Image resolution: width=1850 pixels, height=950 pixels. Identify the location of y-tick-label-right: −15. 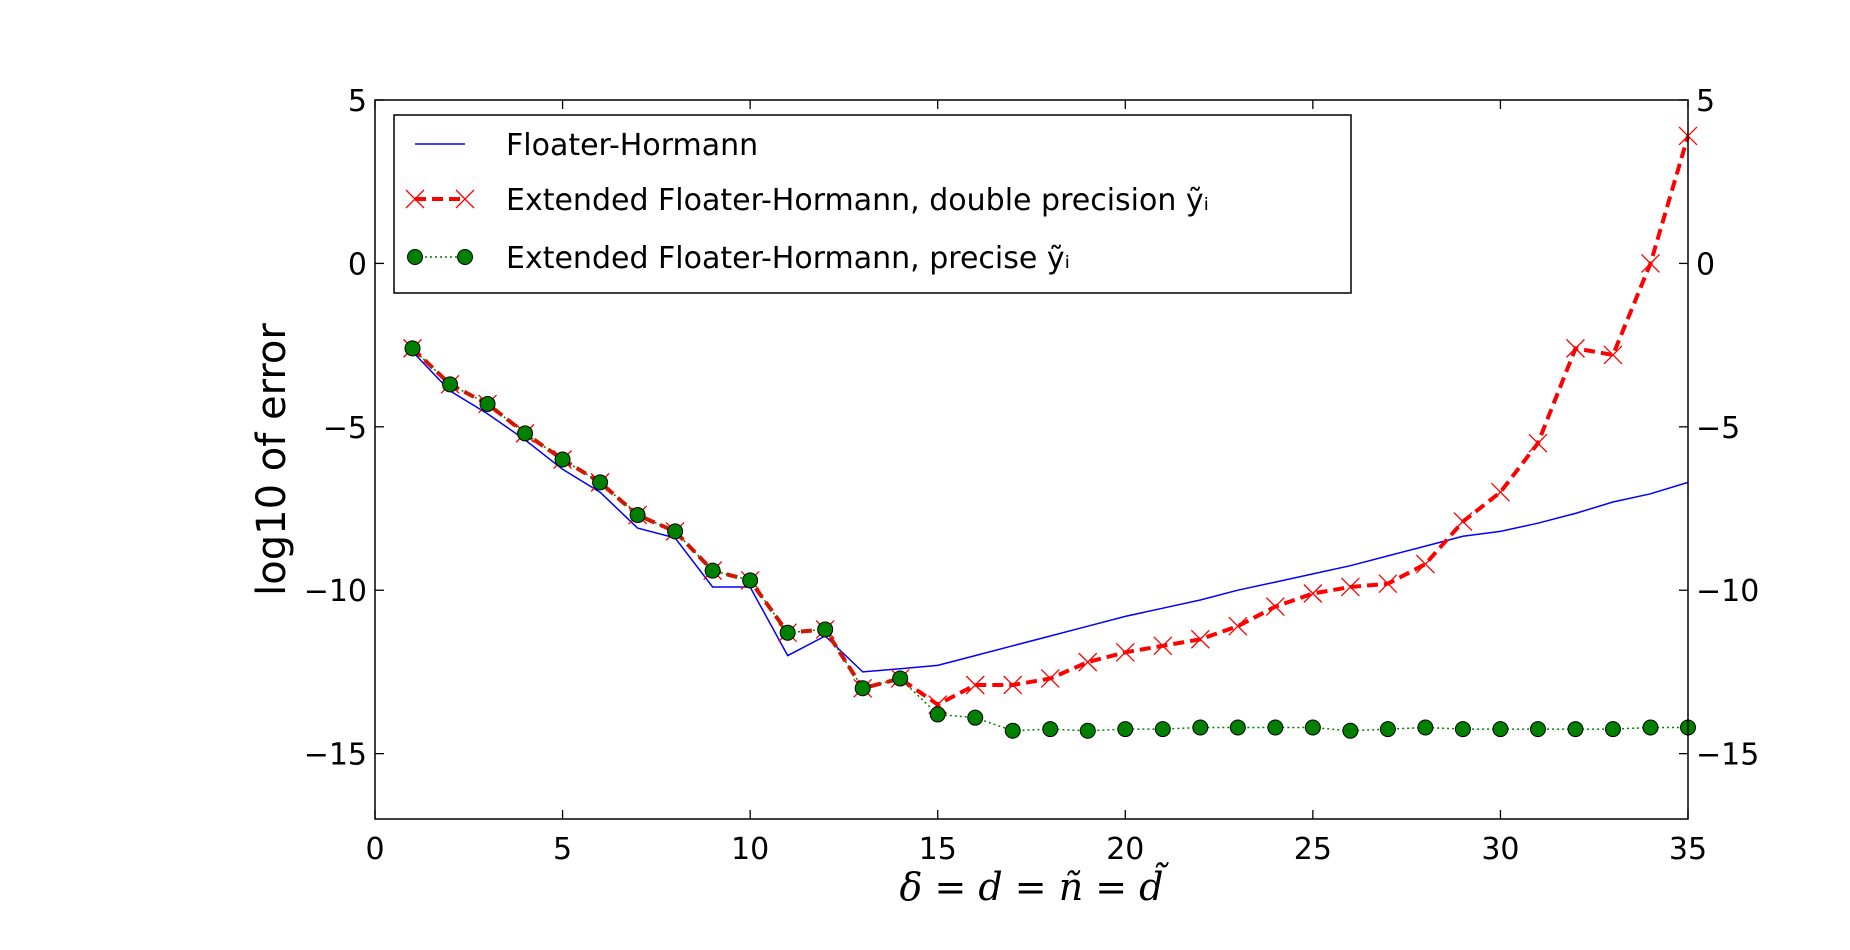
(1727, 755).